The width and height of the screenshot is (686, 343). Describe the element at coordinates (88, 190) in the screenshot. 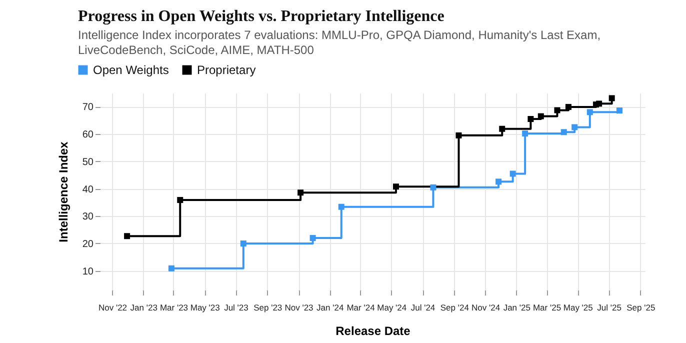

I see `y-tick-label: 40` at that location.